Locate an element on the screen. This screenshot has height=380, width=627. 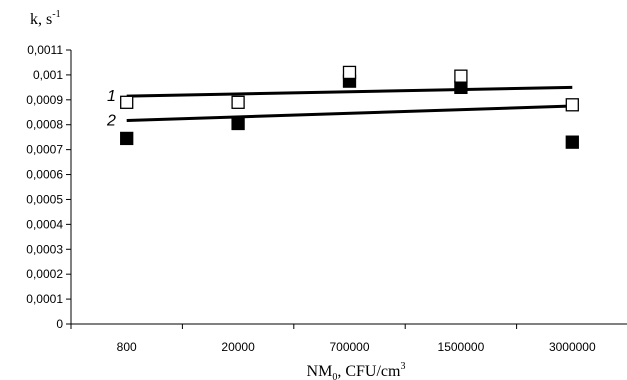
series-label-1: 1 is located at coordinates (111, 96).